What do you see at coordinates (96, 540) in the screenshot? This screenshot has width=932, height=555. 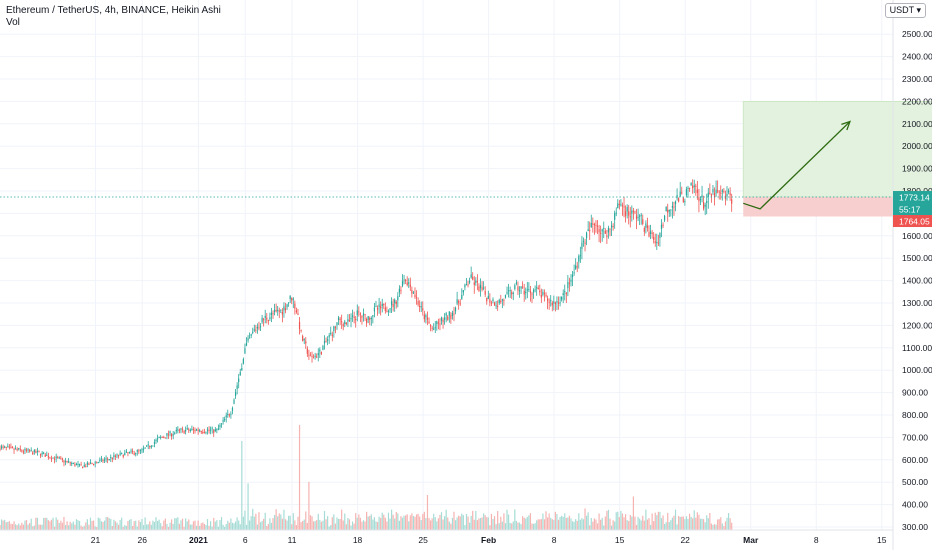 I see `time-tick-label: 21` at bounding box center [96, 540].